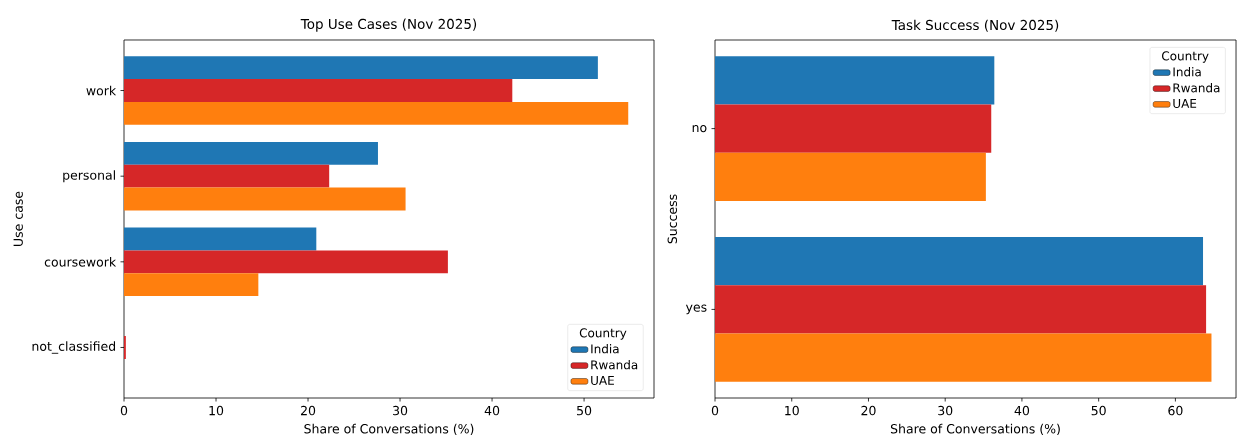 Image resolution: width=1238 pixels, height=436 pixels. What do you see at coordinates (74, 347) in the screenshot?
I see `y-tick-label: not_classified` at bounding box center [74, 347].